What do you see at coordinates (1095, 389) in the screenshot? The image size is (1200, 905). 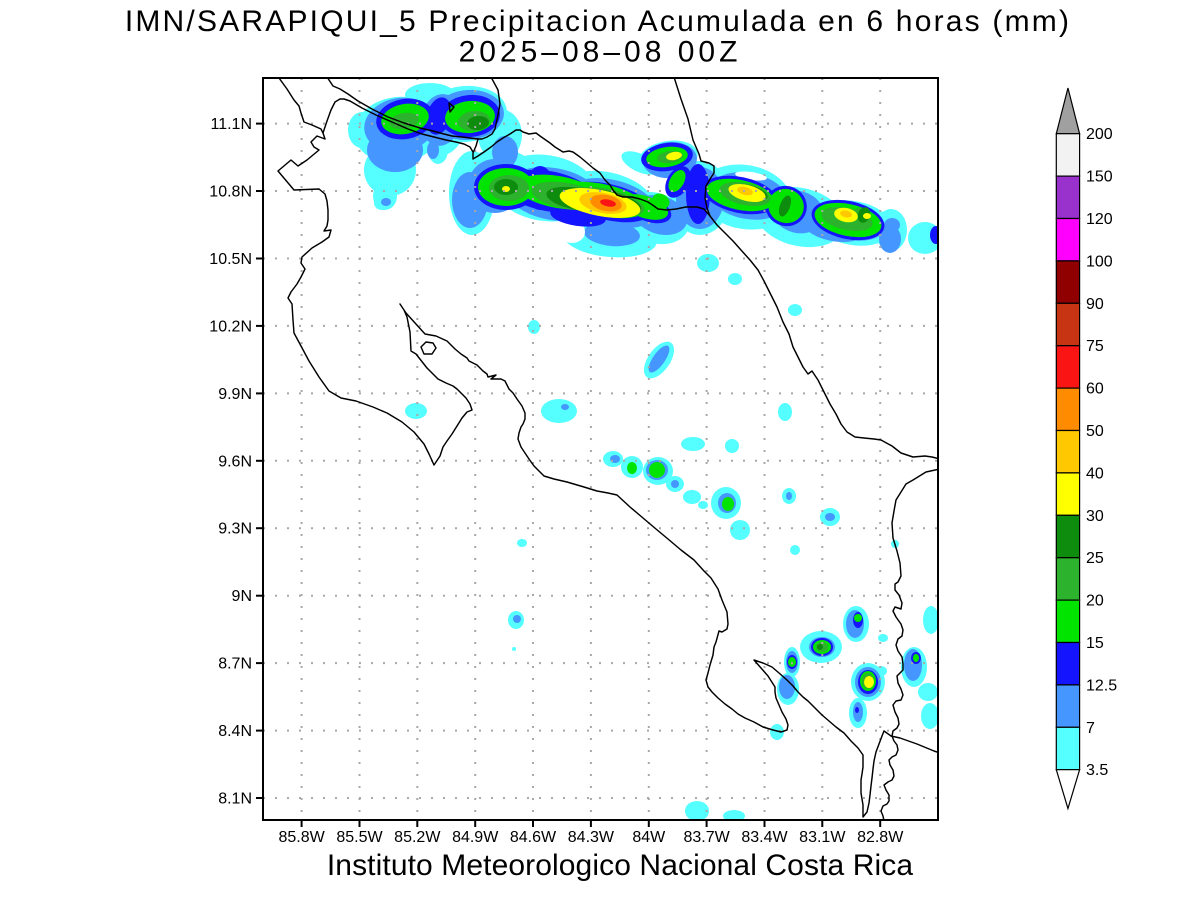 I see `svg-text: 60` at bounding box center [1095, 389].